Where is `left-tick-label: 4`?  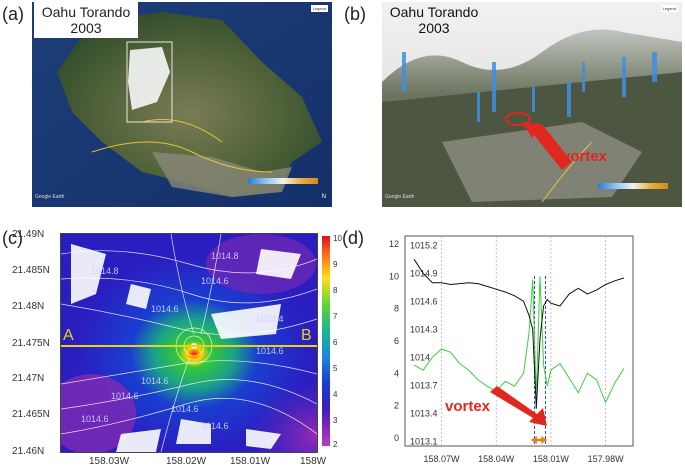
left-tick-label: 4 is located at coordinates (396, 373).